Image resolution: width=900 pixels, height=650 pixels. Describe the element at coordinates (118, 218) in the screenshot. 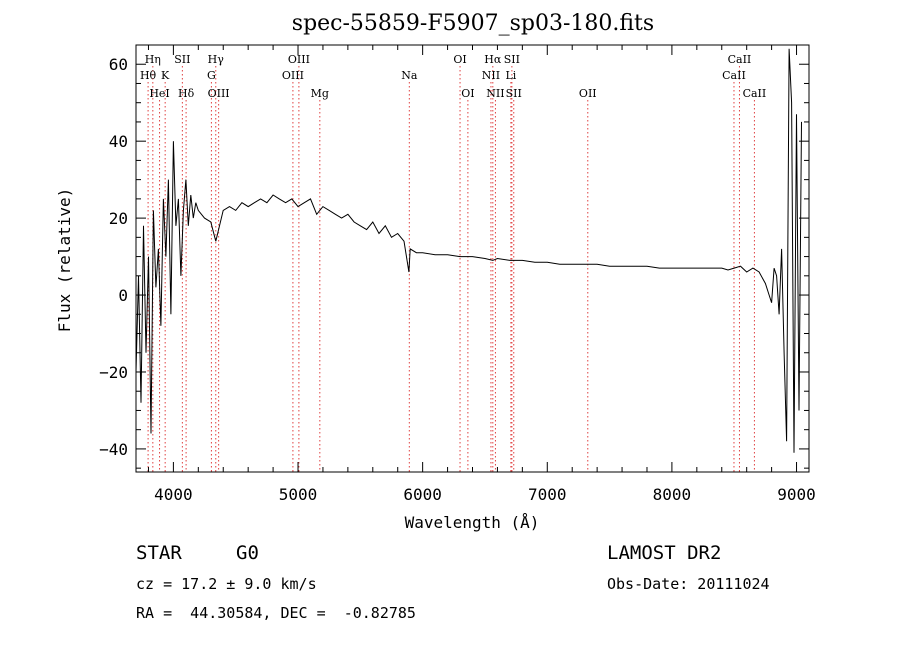

I see `y-tick-label: 20` at that location.